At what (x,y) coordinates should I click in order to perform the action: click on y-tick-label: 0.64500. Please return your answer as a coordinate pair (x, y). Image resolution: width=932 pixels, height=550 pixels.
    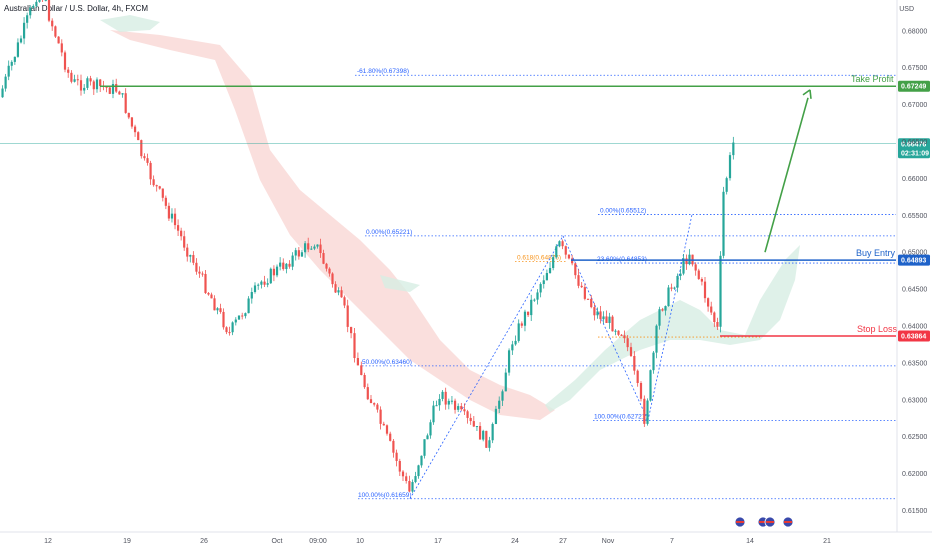
    Looking at the image, I should click on (914, 290).